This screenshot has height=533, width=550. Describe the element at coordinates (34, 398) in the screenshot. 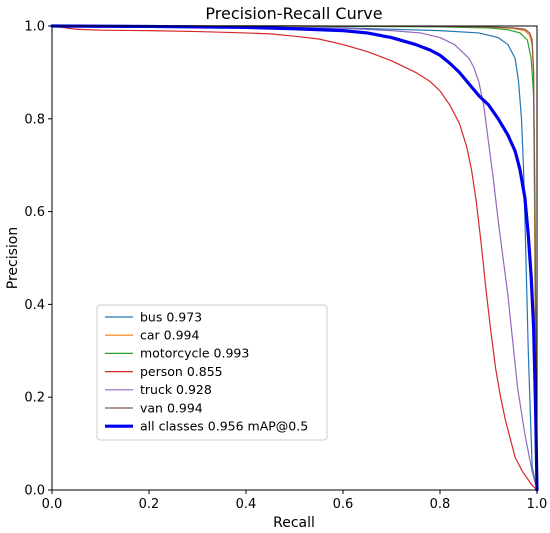

I see `y-tick-label: 0.2` at that location.